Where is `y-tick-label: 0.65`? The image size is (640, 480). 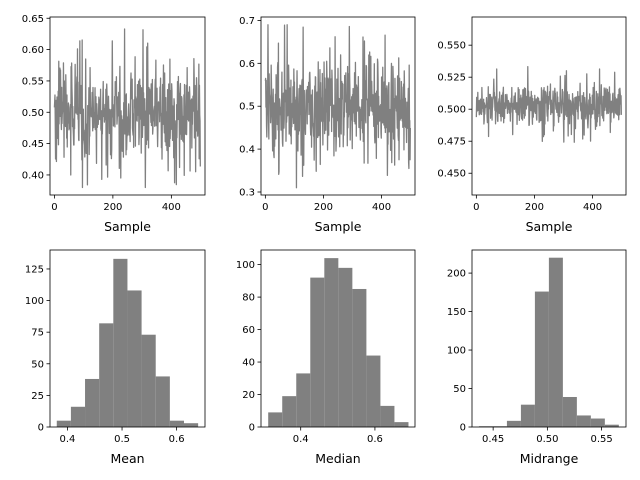
y-tick-label: 0.65 is located at coordinates (33, 19).